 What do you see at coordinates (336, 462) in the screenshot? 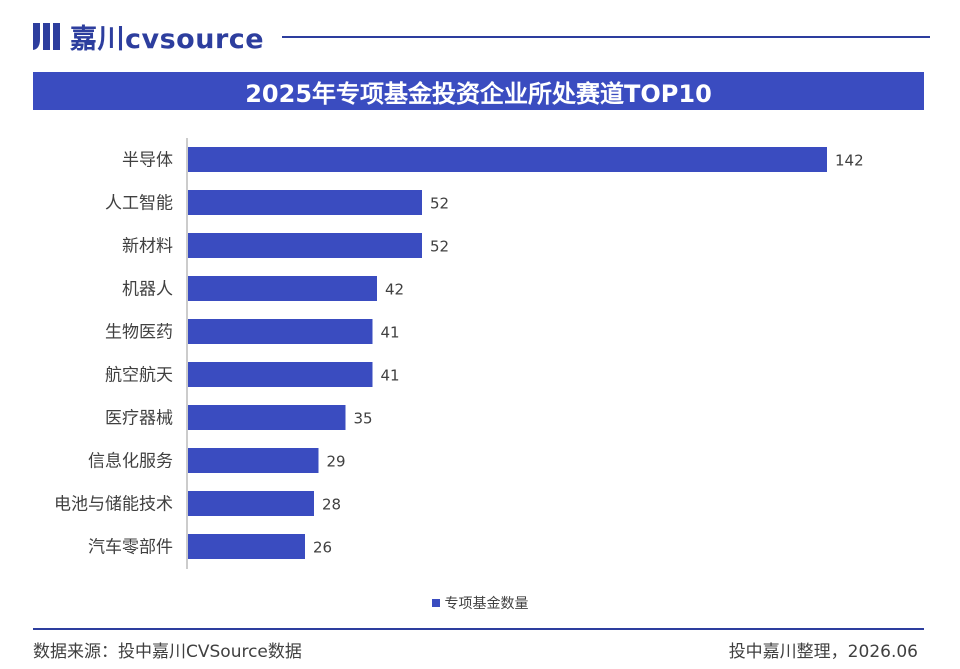
I see `data-label: 29` at bounding box center [336, 462].